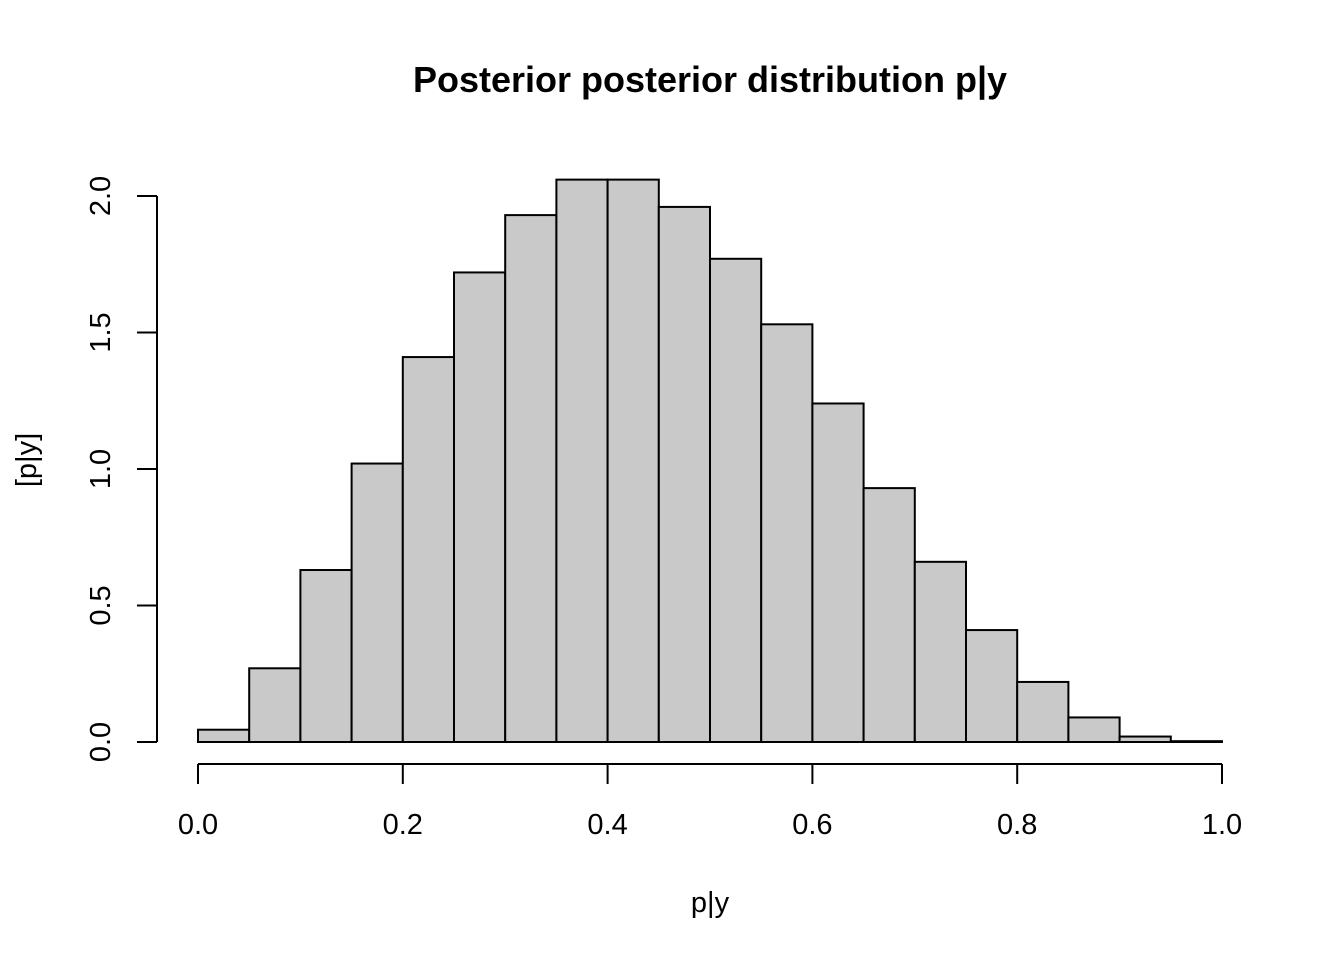 The image size is (1344, 960). Describe the element at coordinates (101, 605) in the screenshot. I see `y-tick-label: 0.5` at that location.